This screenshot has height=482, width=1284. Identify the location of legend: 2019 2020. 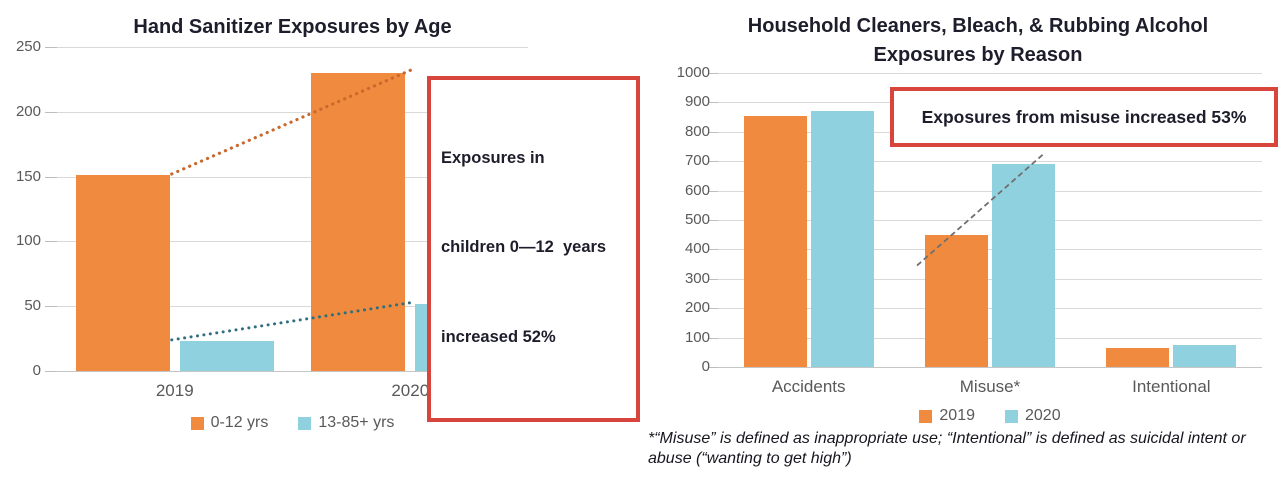
(990, 416).